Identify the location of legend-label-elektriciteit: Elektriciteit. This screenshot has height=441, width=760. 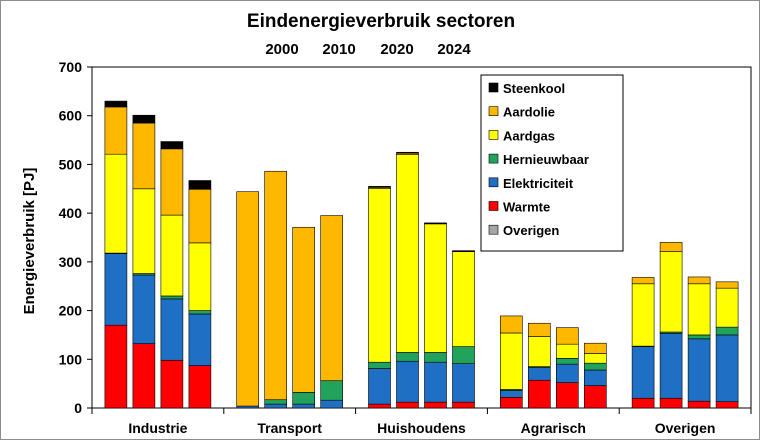
(538, 183).